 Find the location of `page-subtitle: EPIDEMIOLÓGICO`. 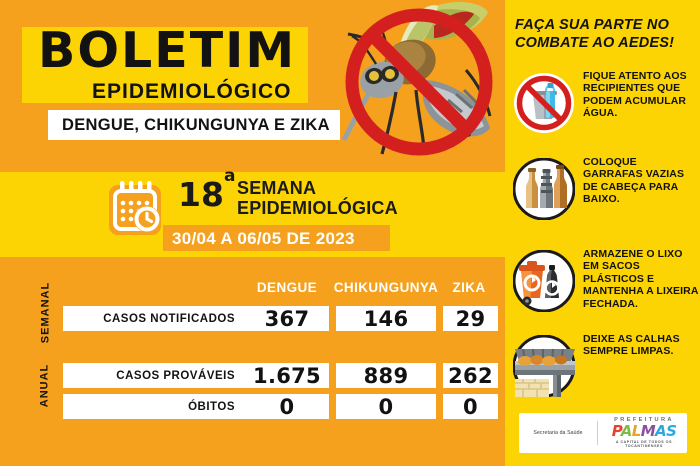

page-subtitle: EPIDEMIOLÓGICO is located at coordinates (192, 91).